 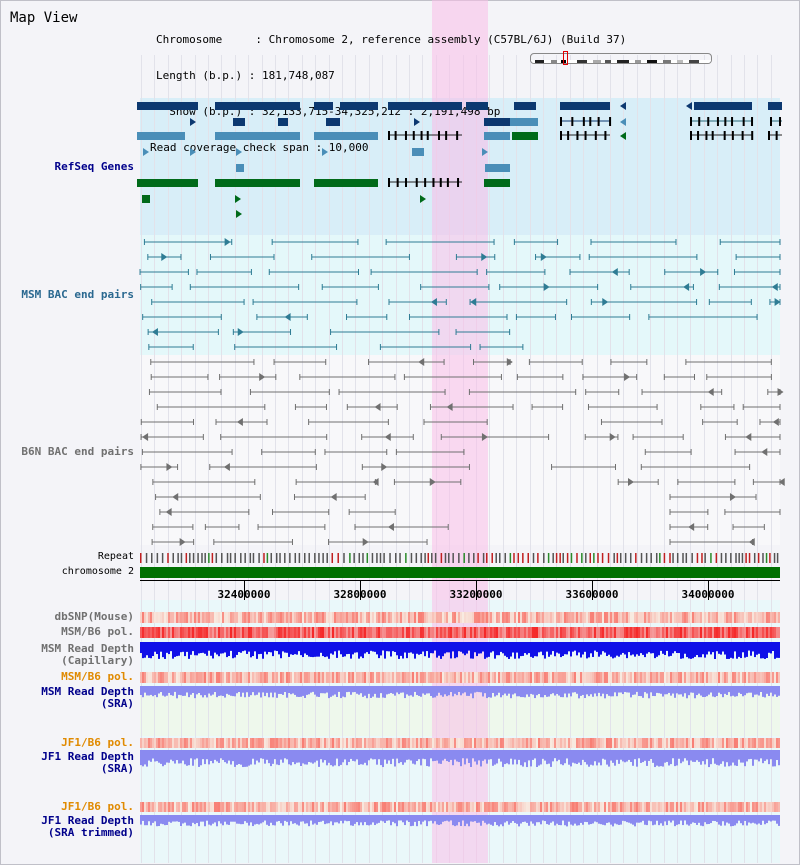 I want to click on track-label-chromosome: chromosome 2, so click(x=97, y=571).